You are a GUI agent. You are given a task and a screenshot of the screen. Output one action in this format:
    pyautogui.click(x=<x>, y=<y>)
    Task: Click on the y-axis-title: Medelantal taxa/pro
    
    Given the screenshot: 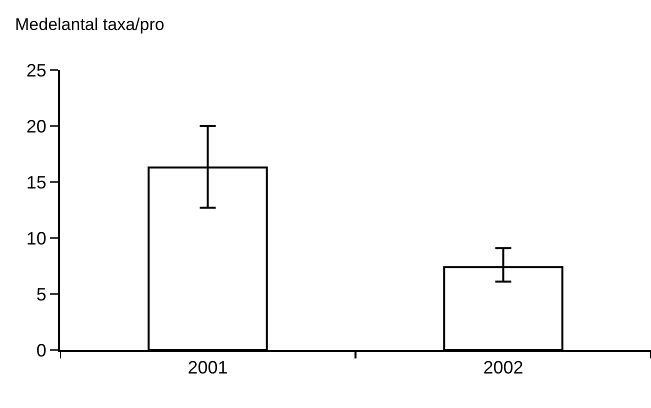 What is the action you would take?
    pyautogui.click(x=89, y=24)
    